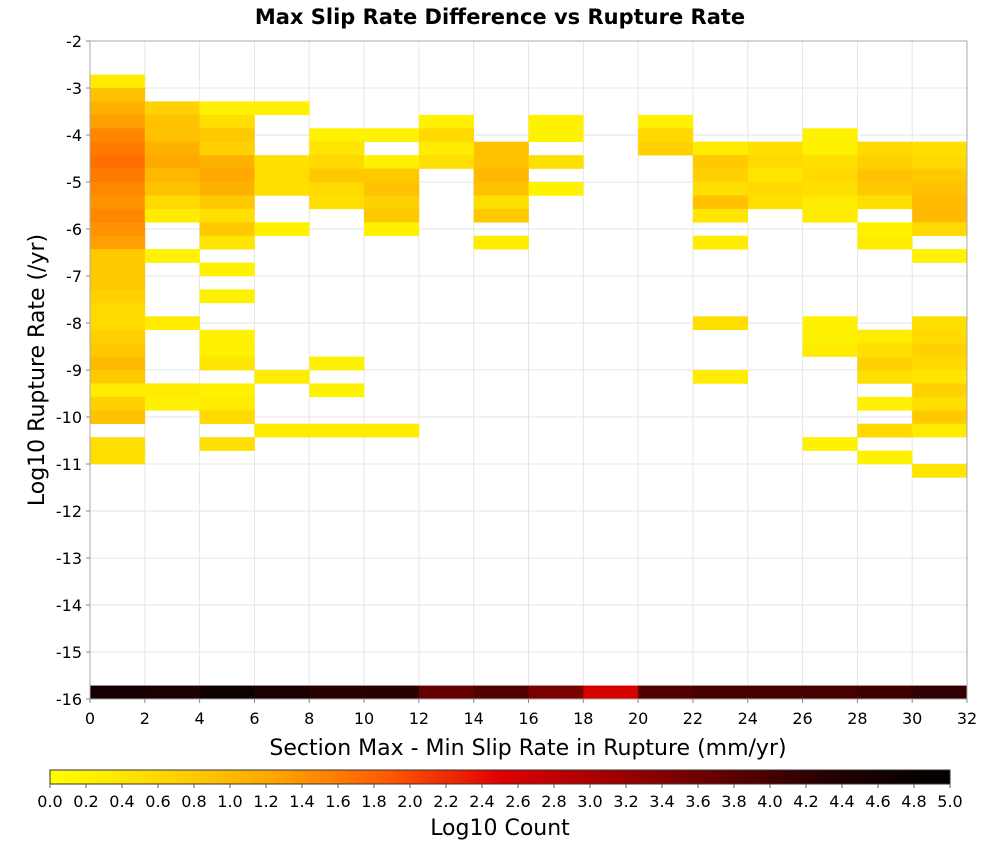  Describe the element at coordinates (69, 417) in the screenshot. I see `y-tick-label: -10` at that location.